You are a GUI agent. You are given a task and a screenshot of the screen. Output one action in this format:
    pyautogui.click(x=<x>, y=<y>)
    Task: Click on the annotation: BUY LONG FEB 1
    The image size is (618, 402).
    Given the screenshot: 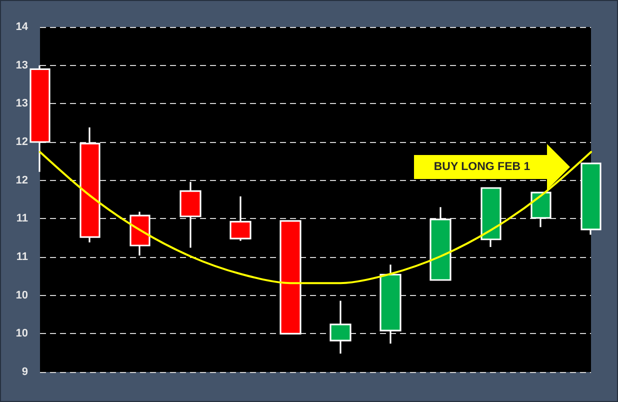 What is the action you would take?
    pyautogui.click(x=482, y=167)
    